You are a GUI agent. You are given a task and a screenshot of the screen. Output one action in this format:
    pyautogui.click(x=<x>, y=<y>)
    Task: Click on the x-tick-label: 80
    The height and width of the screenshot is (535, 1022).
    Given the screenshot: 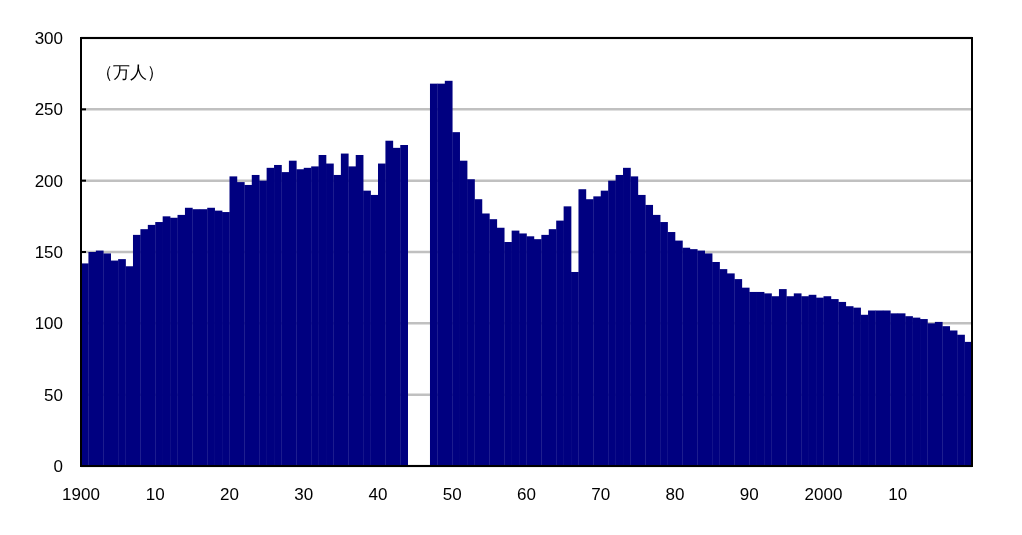 What is the action you would take?
    pyautogui.click(x=675, y=494)
    